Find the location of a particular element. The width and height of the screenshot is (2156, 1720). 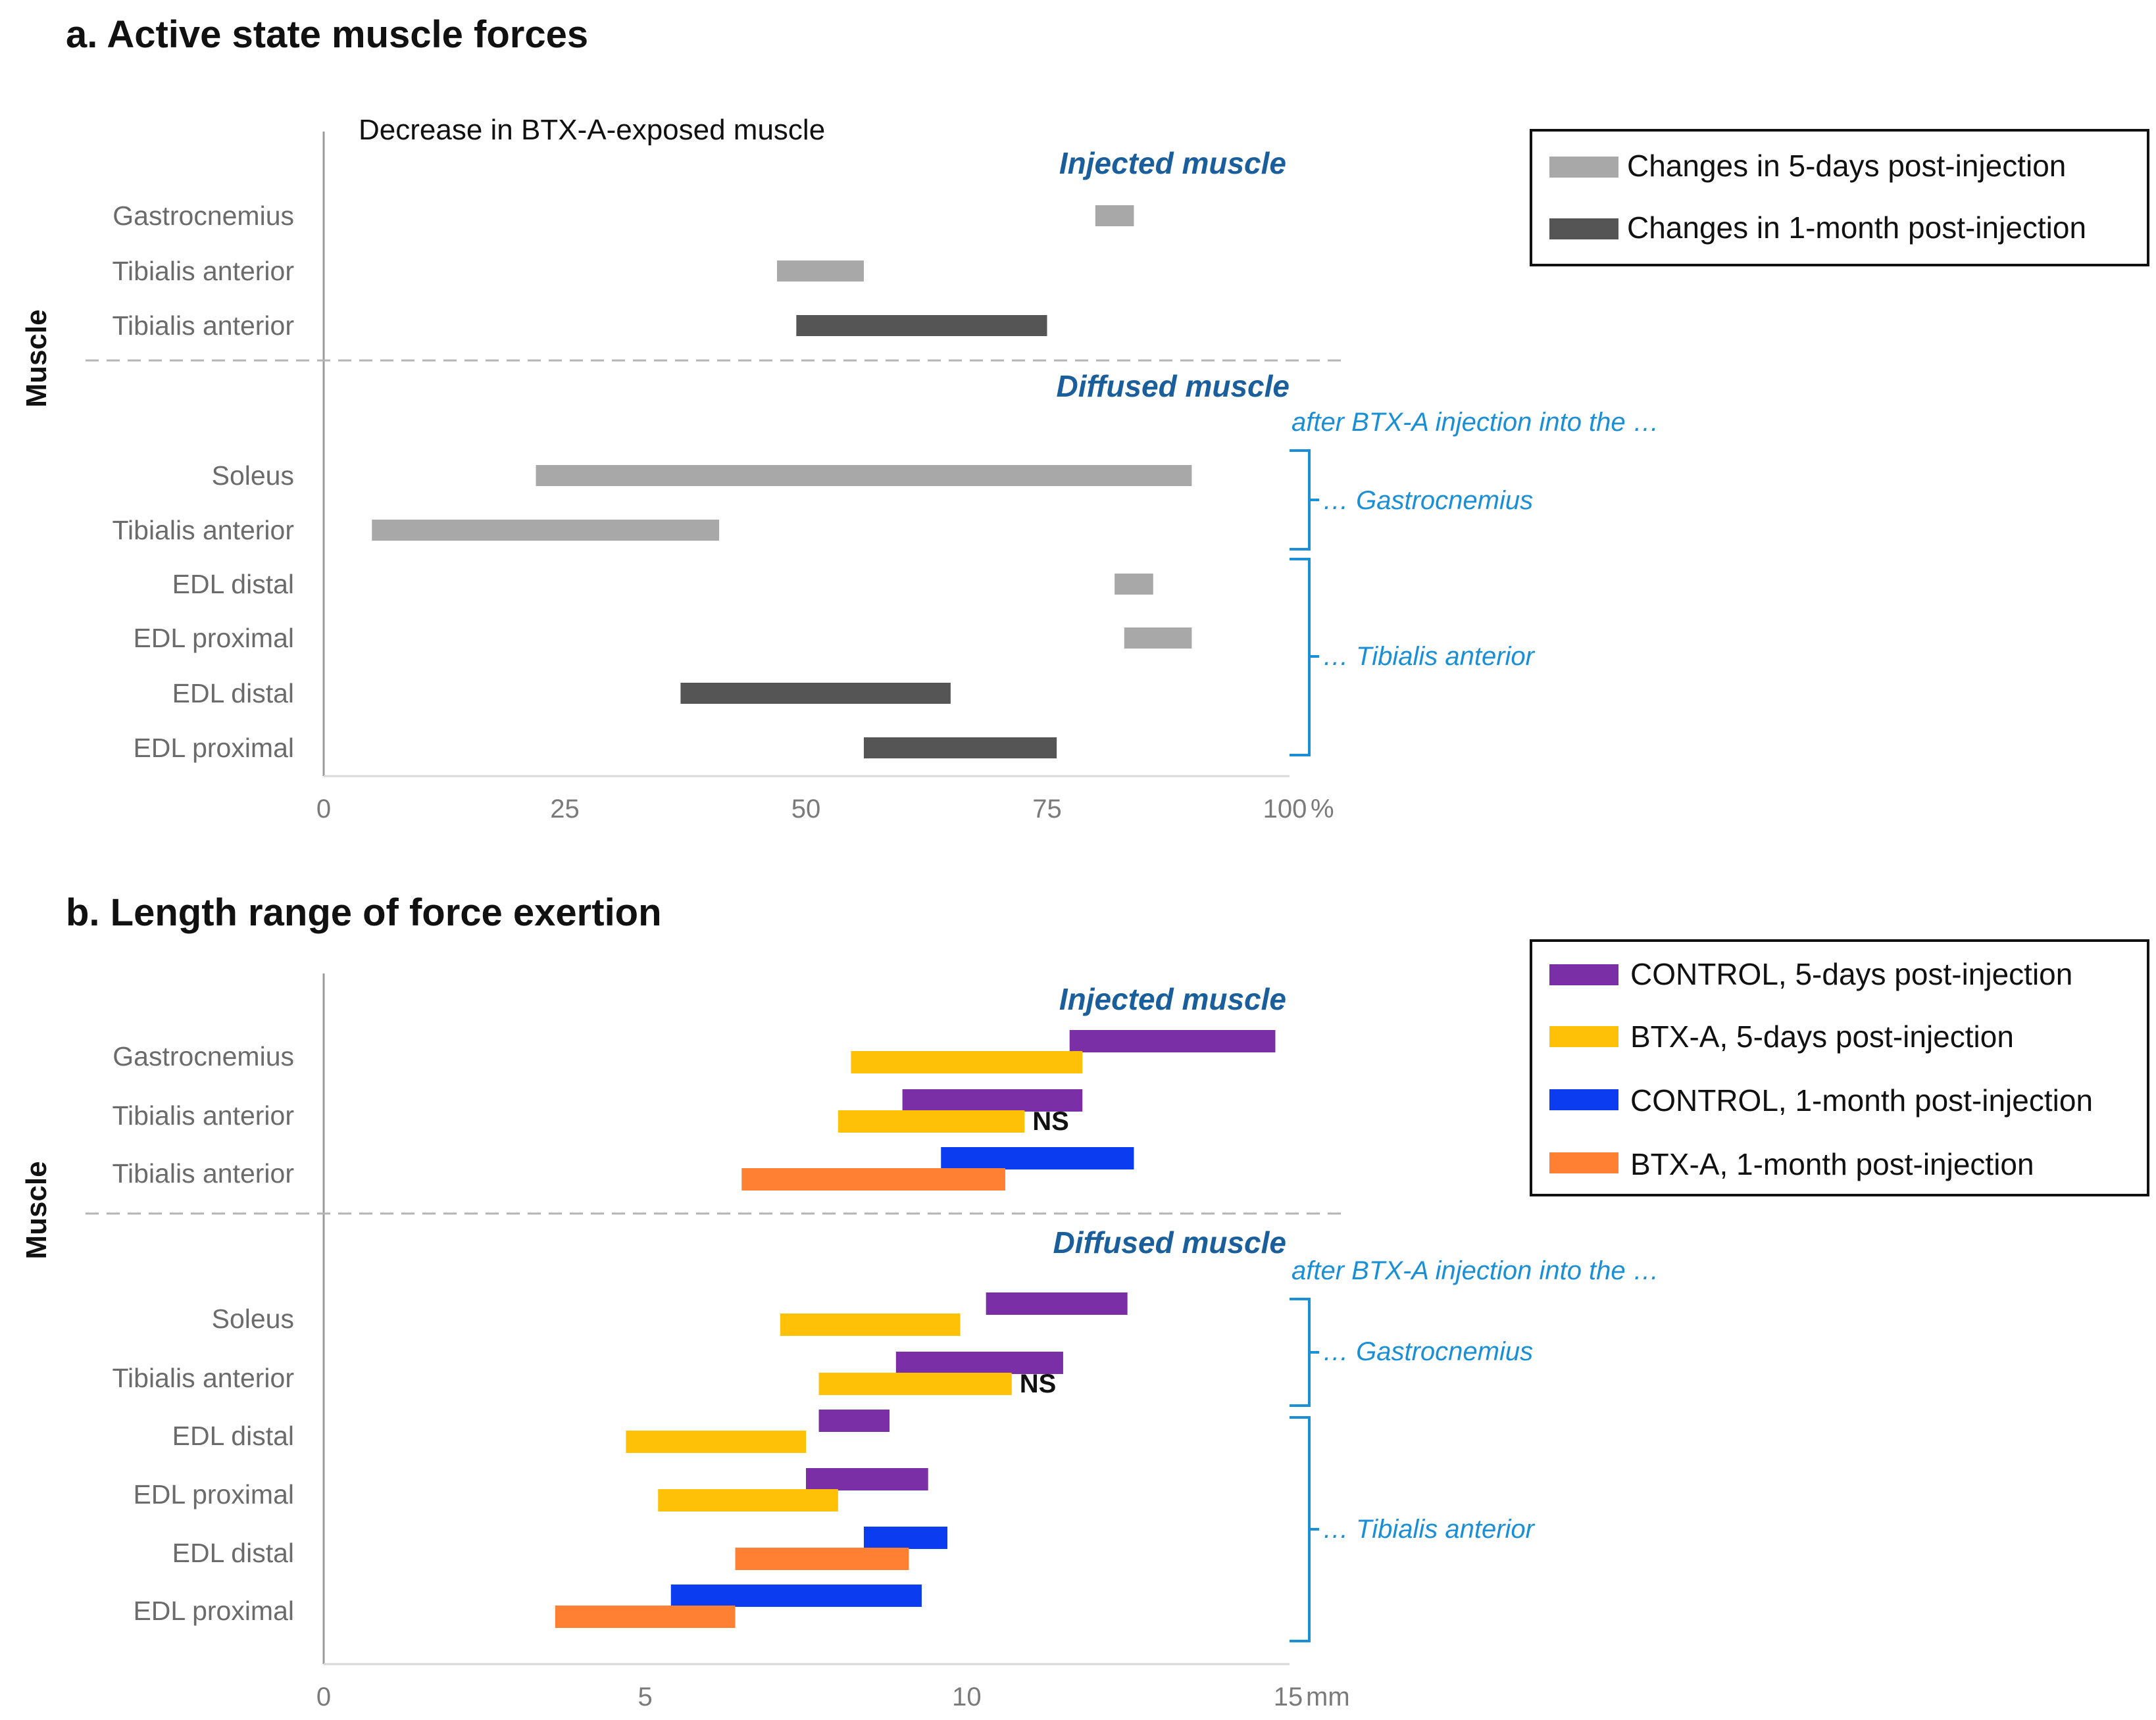

panel-b-legend-btxa-1m: BTX-A, 1-month post-injection is located at coordinates (1832, 1164).